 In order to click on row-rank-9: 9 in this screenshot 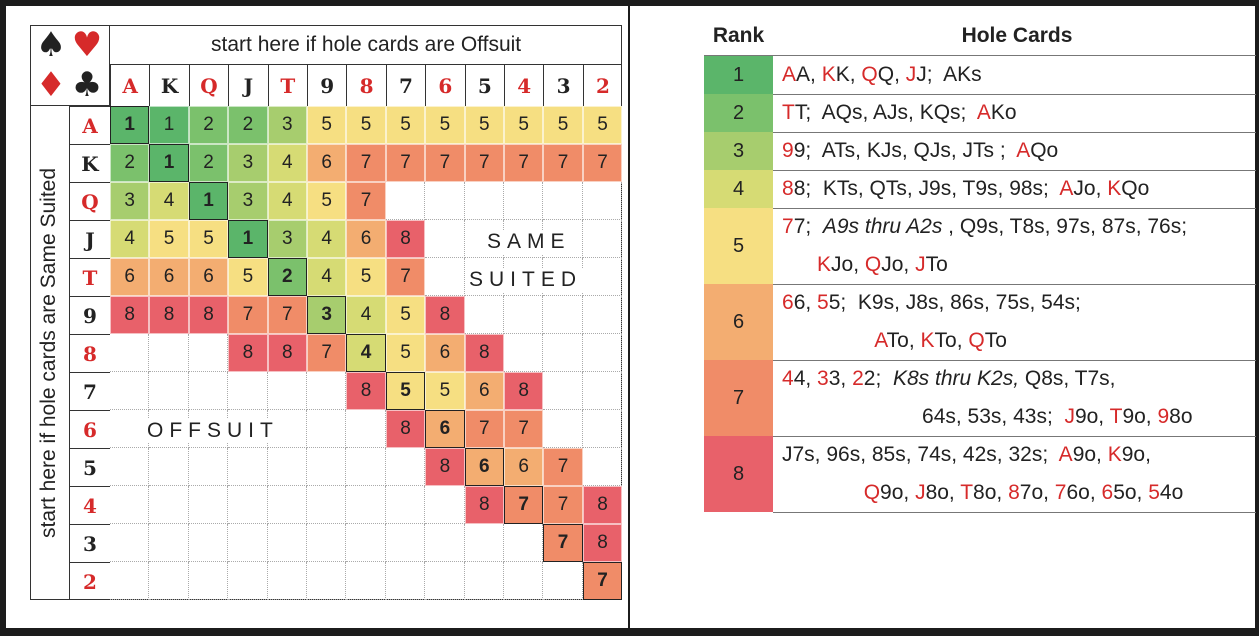, I will do `click(90, 315)`.